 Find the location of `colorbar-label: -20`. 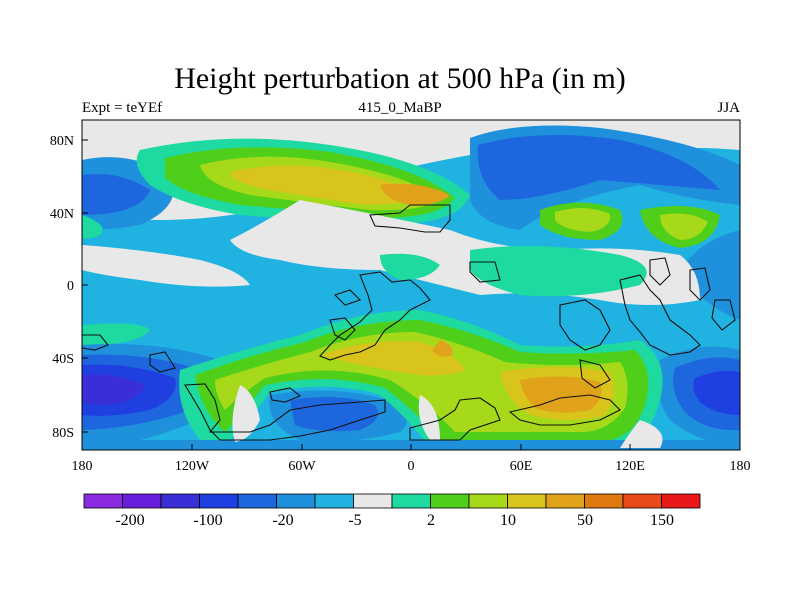

colorbar-label: -20 is located at coordinates (282, 520).